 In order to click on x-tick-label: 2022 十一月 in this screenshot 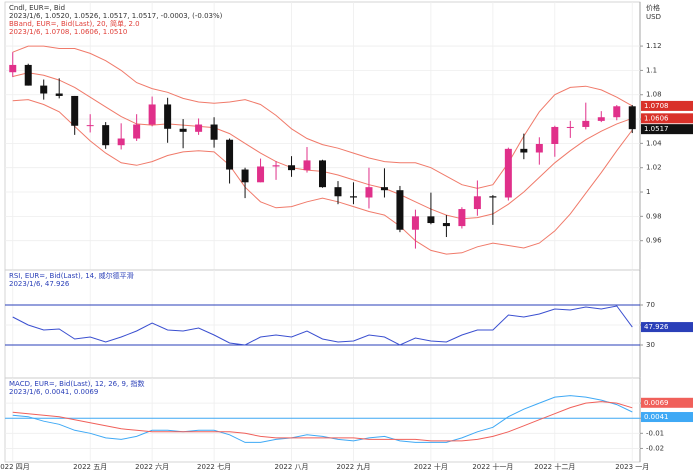, I will do `click(492, 466)`.